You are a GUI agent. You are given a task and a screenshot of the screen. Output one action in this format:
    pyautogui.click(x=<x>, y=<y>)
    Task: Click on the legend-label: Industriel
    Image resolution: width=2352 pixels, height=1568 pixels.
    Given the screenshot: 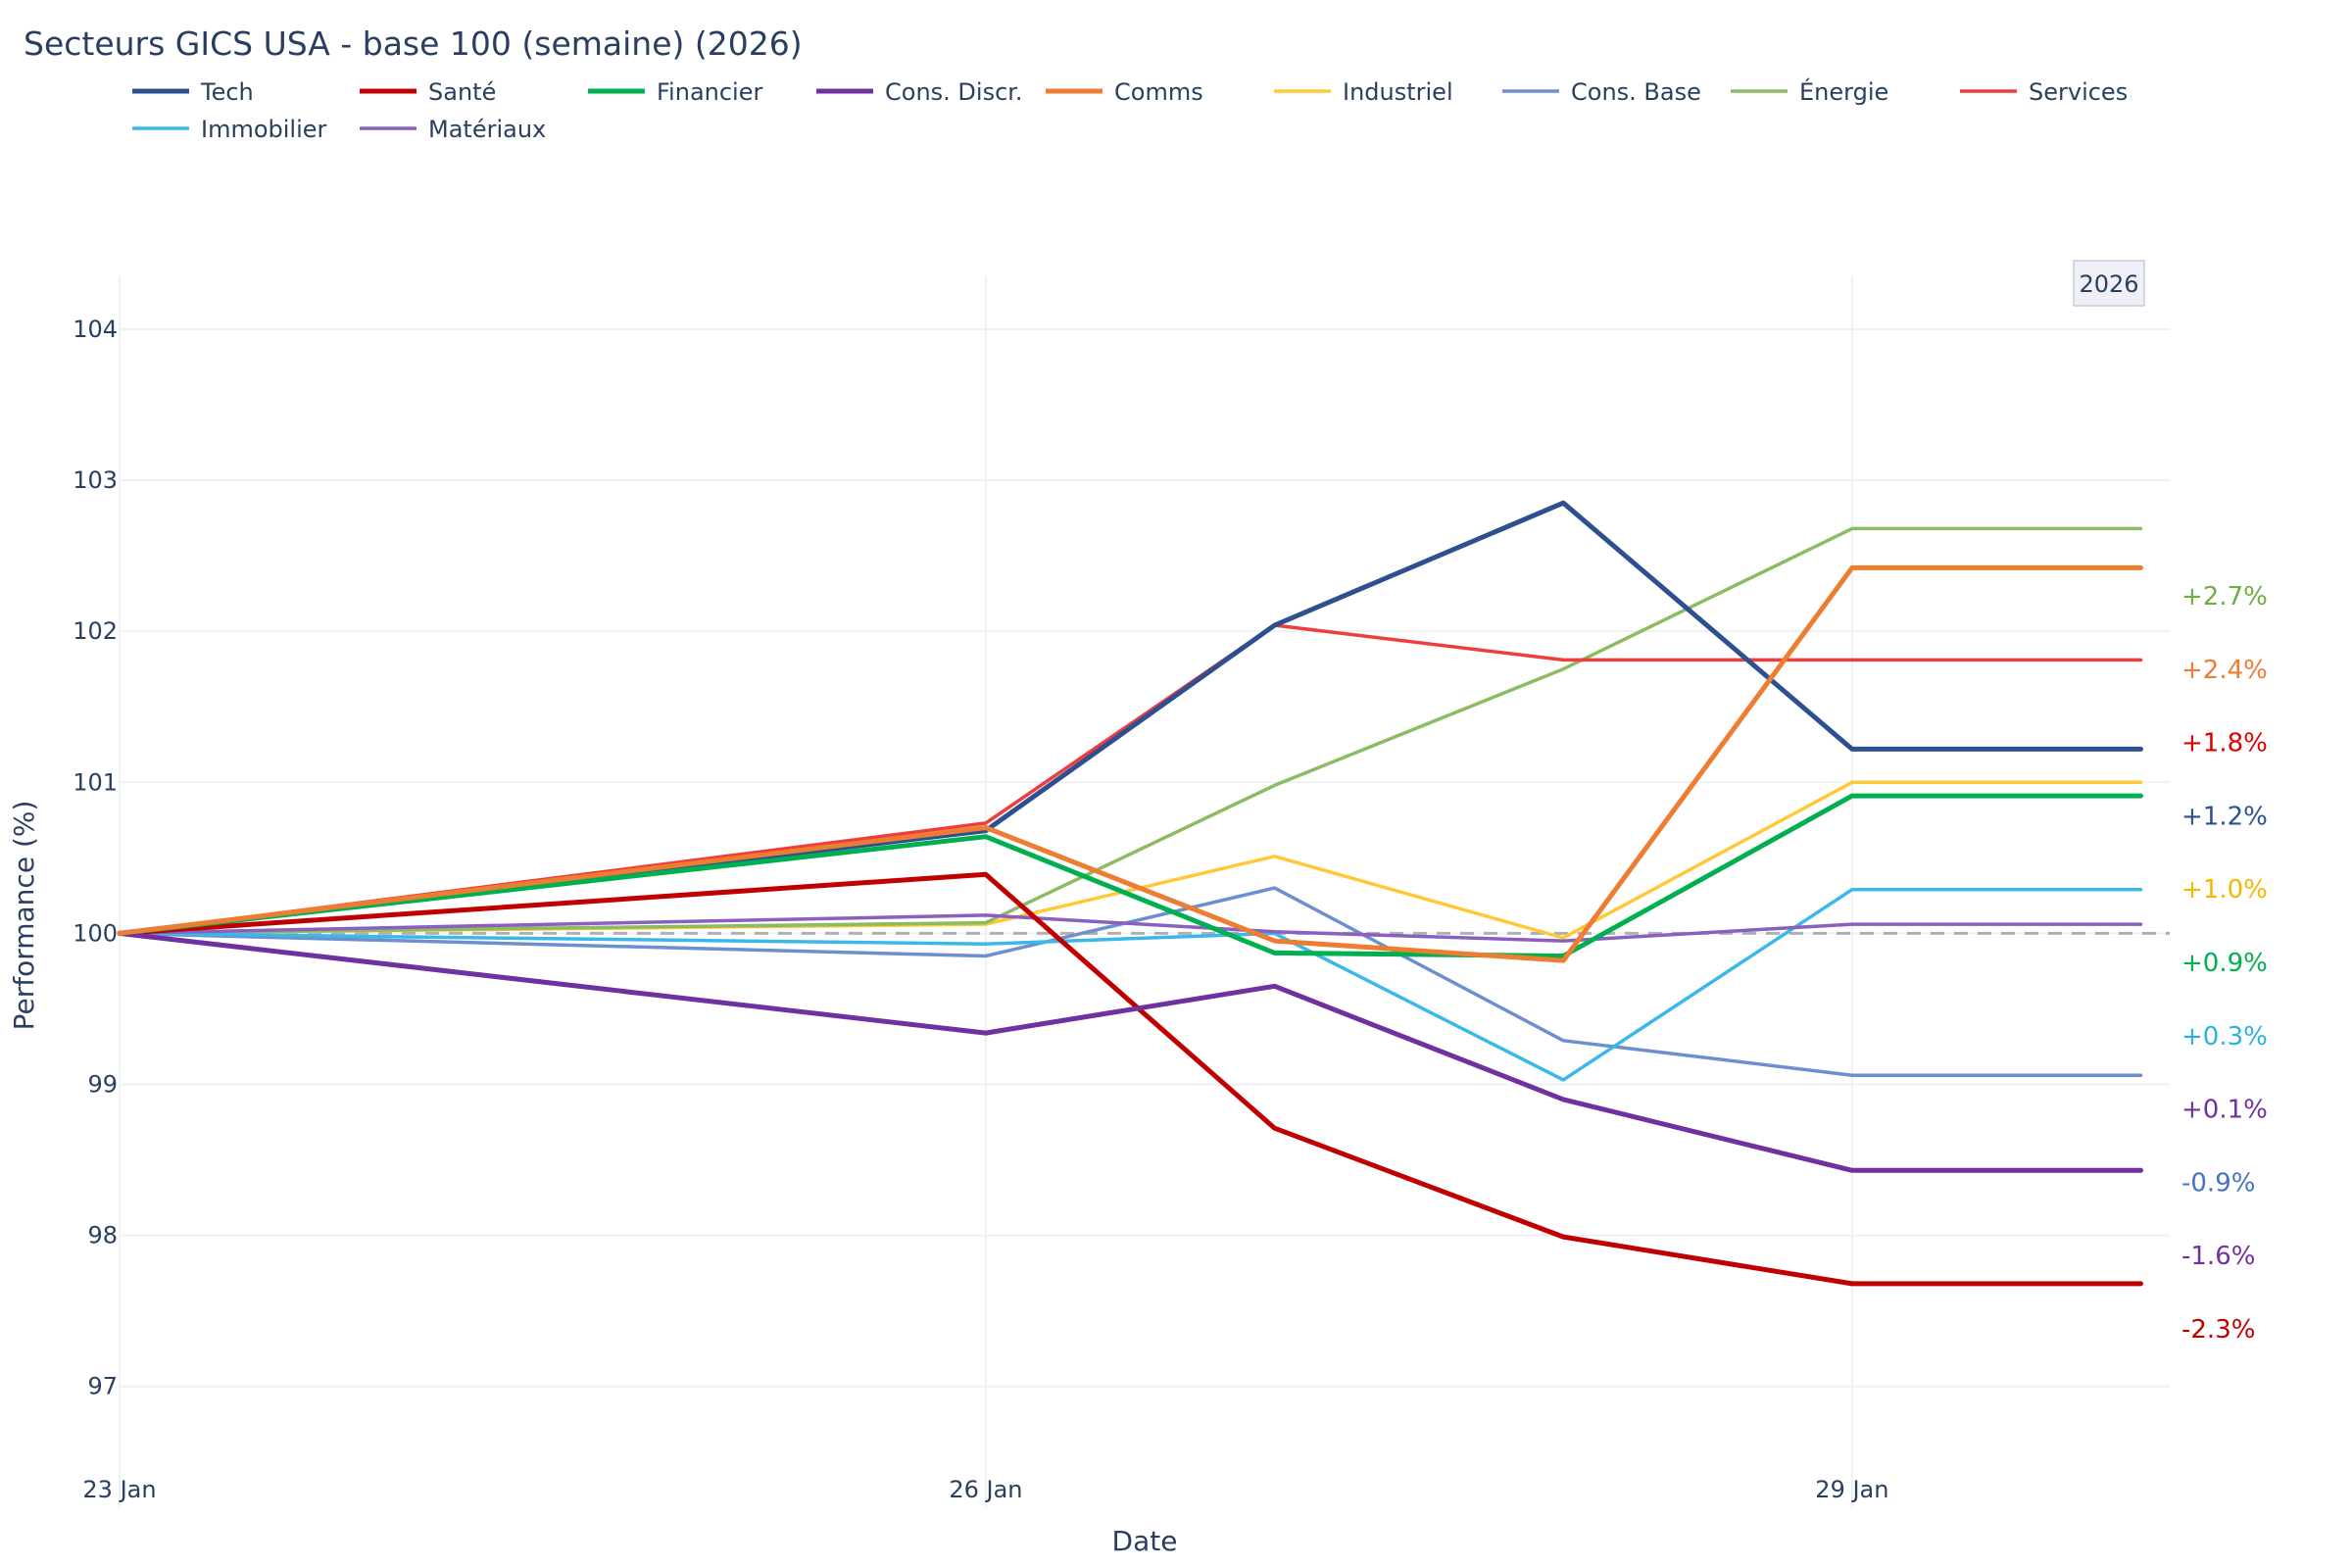 What is the action you would take?
    pyautogui.click(x=1398, y=92)
    